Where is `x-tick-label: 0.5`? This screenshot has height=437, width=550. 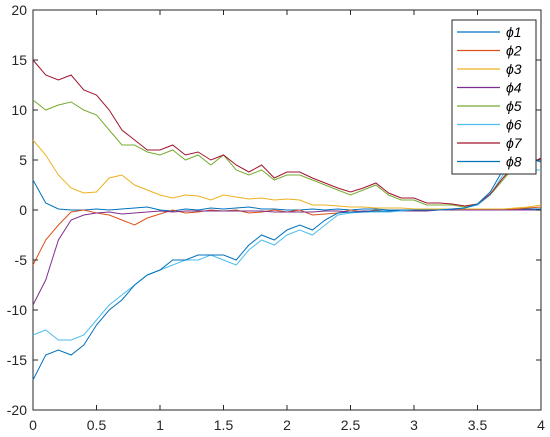
x-tick-label: 0.5 is located at coordinates (97, 425).